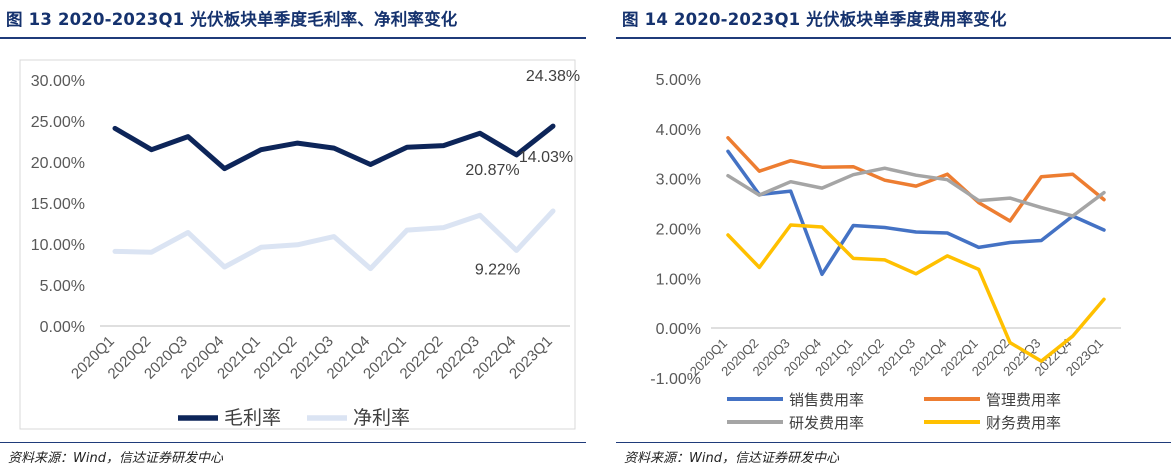 This screenshot has width=1171, height=474. What do you see at coordinates (675, 379) in the screenshot?
I see `y-tick-label: -1.00%` at bounding box center [675, 379].